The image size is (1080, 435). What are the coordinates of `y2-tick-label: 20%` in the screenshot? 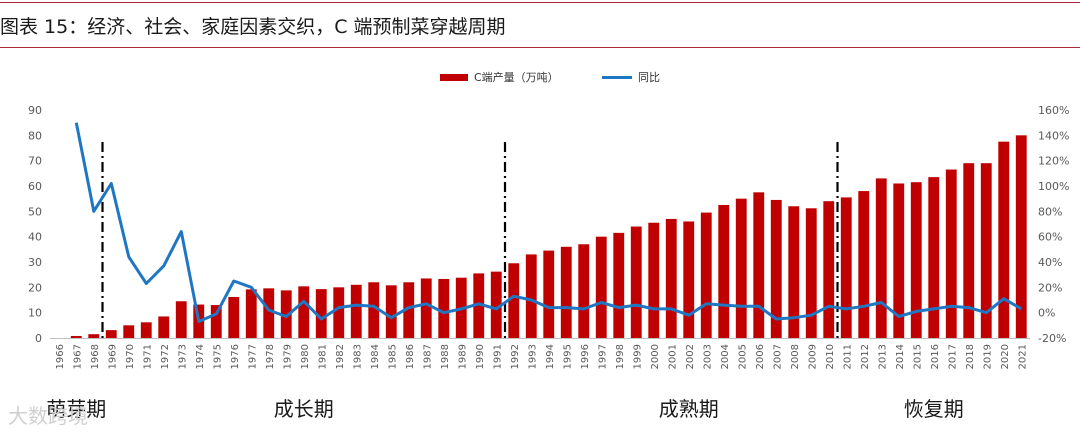 It's located at (1050, 287).